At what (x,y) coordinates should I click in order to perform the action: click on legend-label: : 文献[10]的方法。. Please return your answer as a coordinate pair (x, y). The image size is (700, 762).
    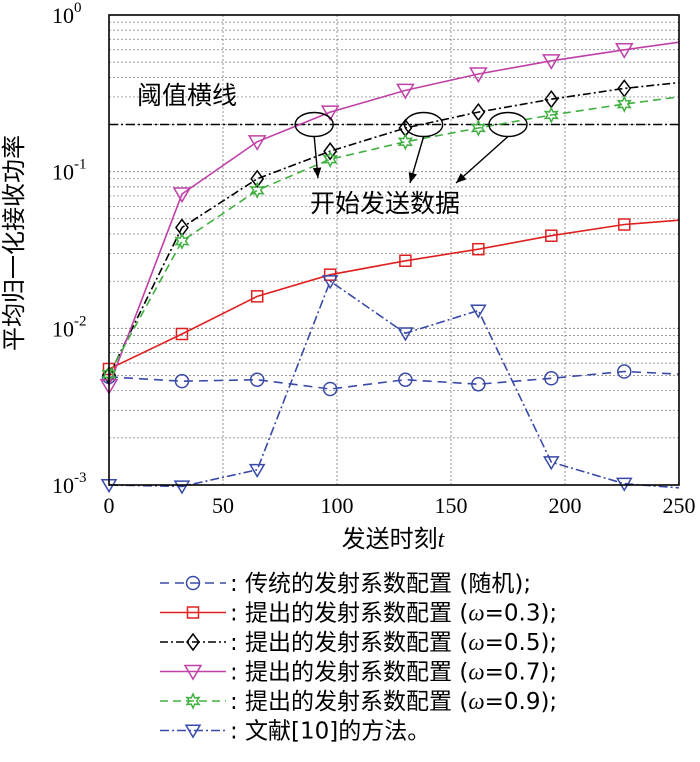
    Looking at the image, I should click on (330, 732).